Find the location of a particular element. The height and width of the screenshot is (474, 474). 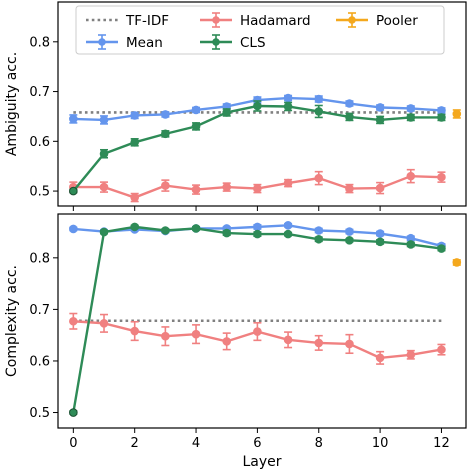

series-mean is located at coordinates (257, 109).